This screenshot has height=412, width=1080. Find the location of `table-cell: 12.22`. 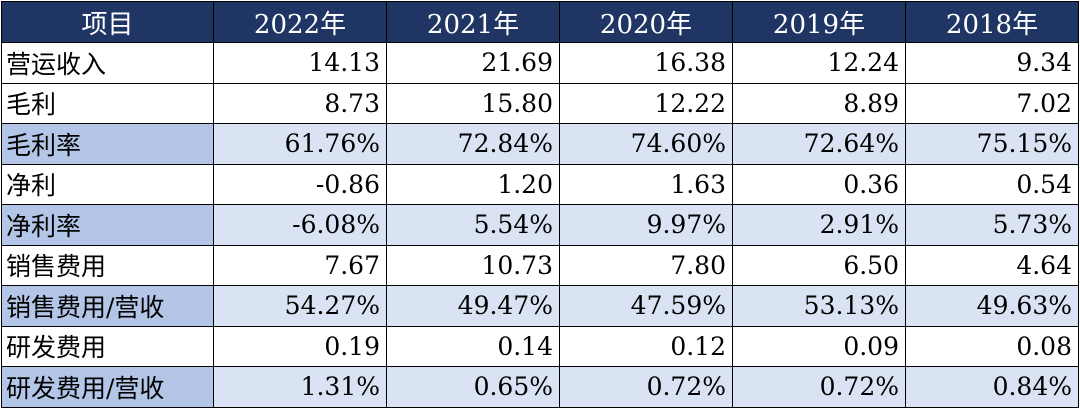

table-cell: 12.22 is located at coordinates (646, 103).